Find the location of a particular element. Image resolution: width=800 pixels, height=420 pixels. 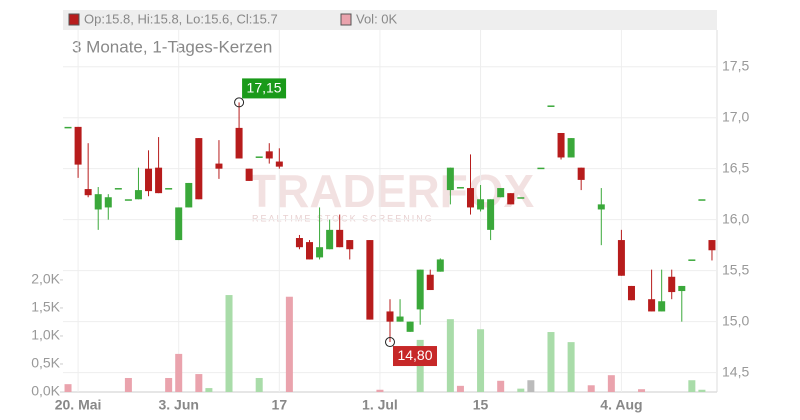

x-tick-label: 15 is located at coordinates (481, 405).